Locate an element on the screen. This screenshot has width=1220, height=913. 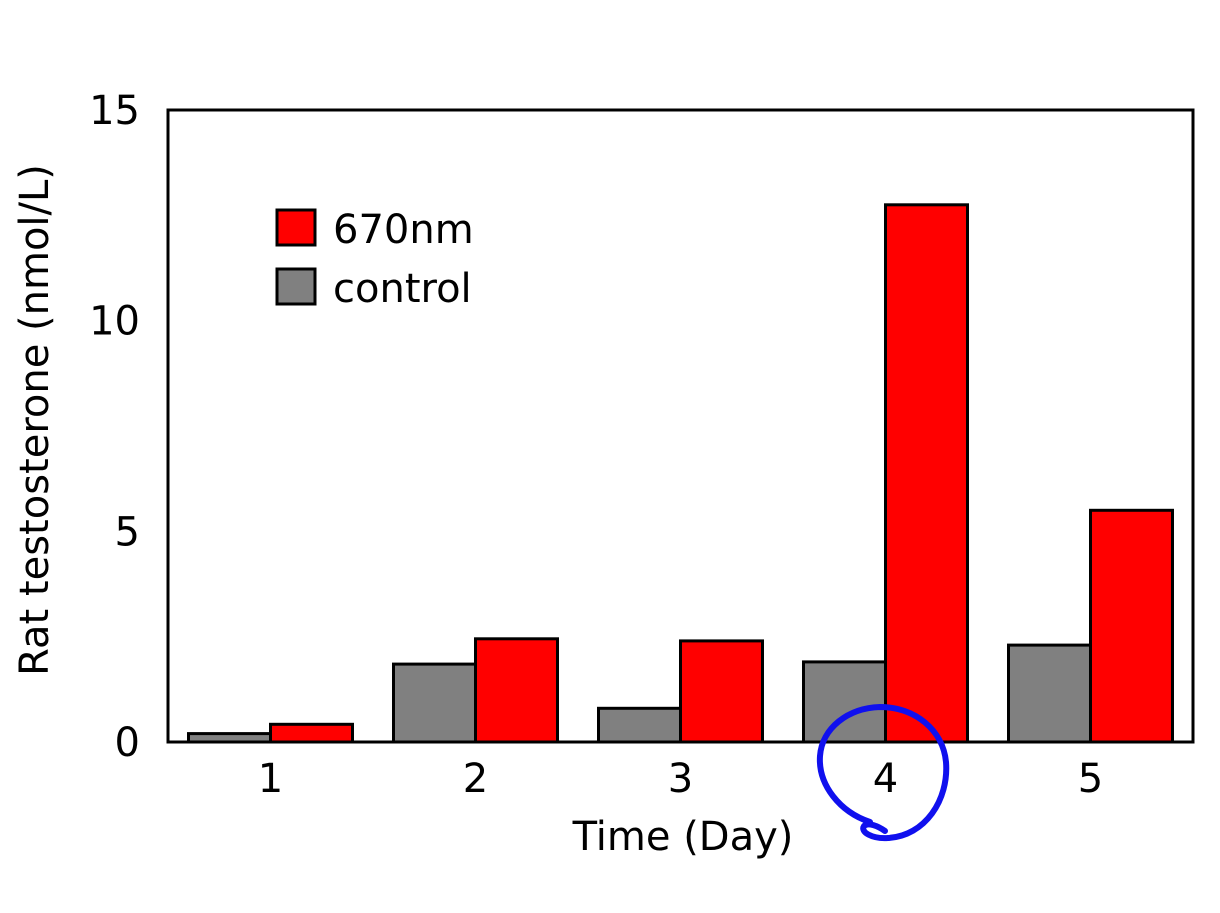
legend-label-control: control is located at coordinates (402, 289).